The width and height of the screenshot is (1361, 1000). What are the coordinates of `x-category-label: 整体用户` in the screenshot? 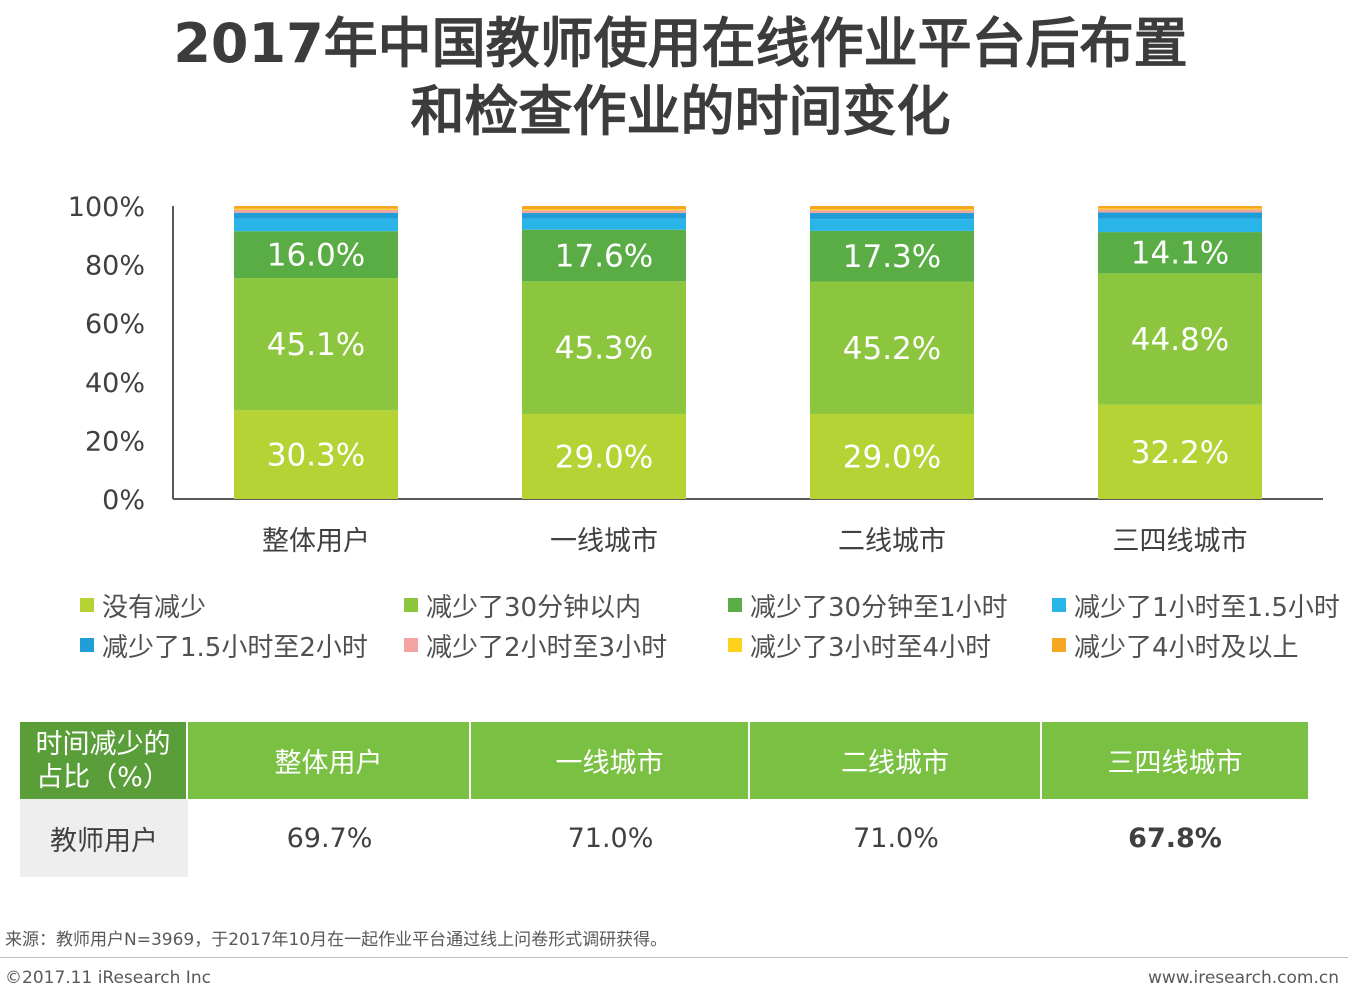 It's located at (316, 541).